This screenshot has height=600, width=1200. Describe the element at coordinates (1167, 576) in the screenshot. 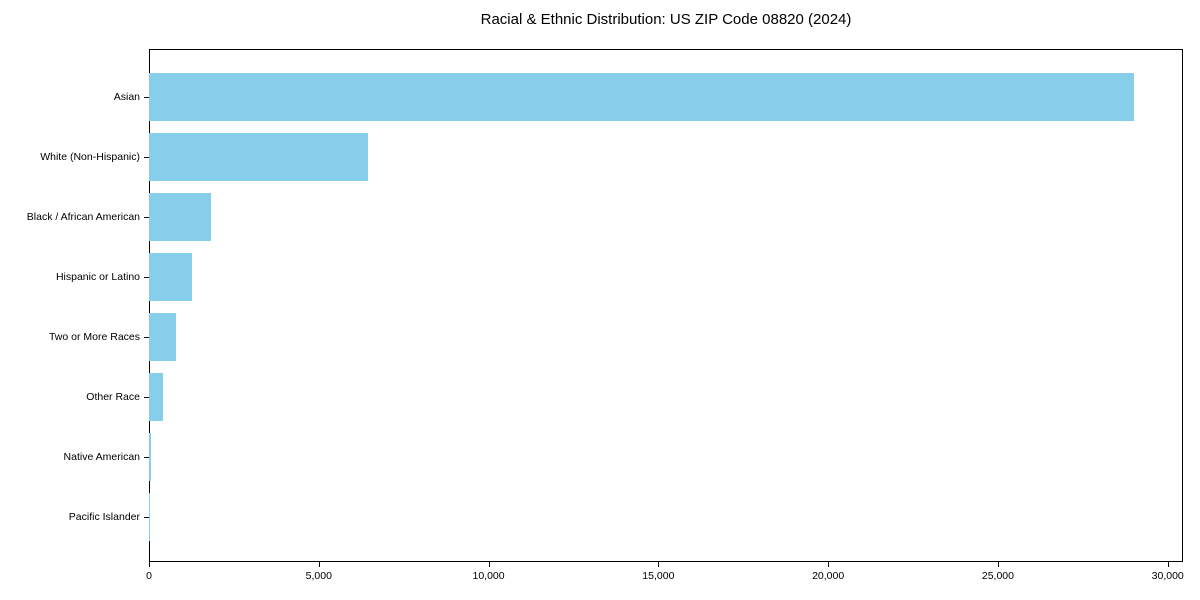

I see `x-tick-label-30000: 30,000` at that location.